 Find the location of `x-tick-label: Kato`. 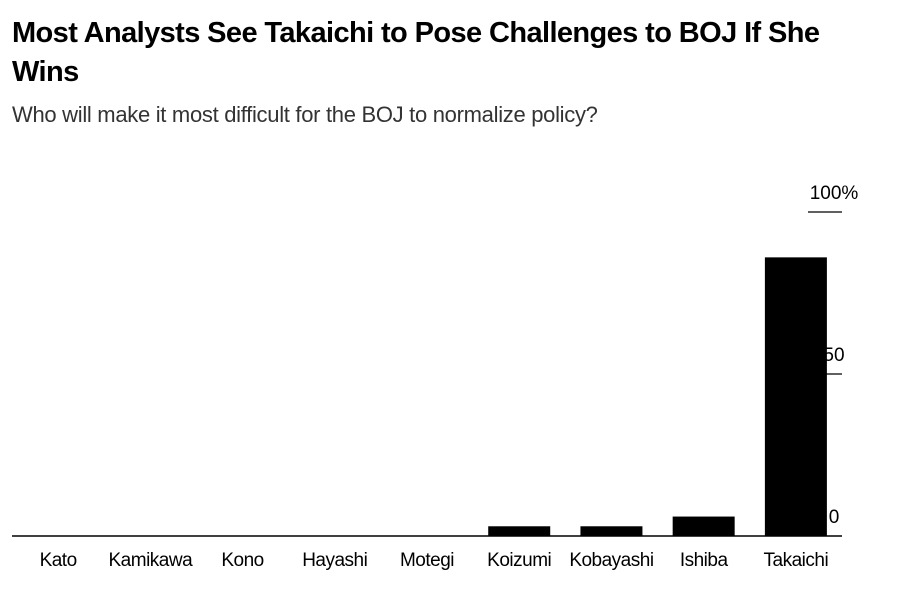

x-tick-label: Kato is located at coordinates (58, 560).